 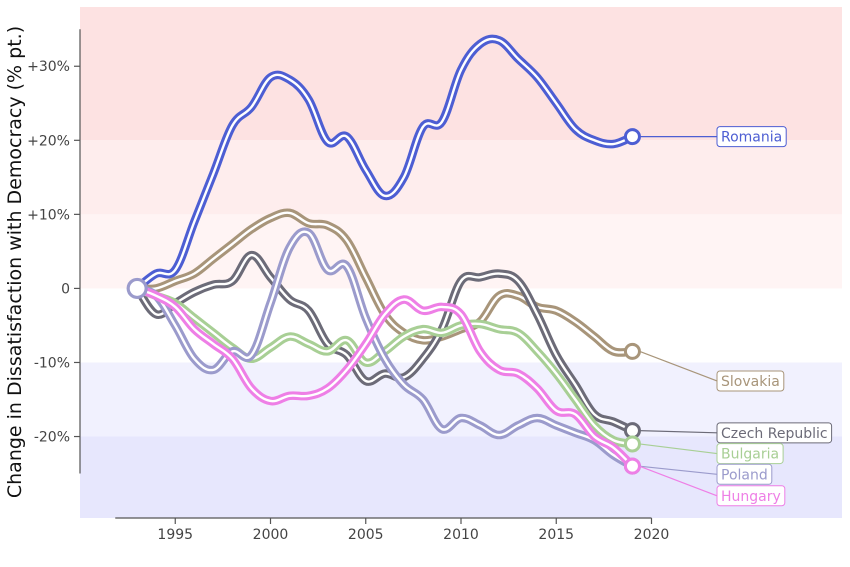 What do you see at coordinates (556, 535) in the screenshot?
I see `x-tick-label: 2015` at bounding box center [556, 535].